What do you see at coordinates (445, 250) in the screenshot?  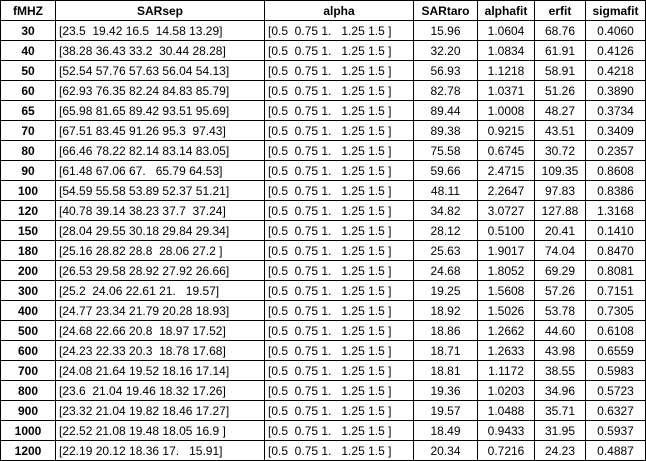 I see `cell-sartaro: 25.63` at bounding box center [445, 250].